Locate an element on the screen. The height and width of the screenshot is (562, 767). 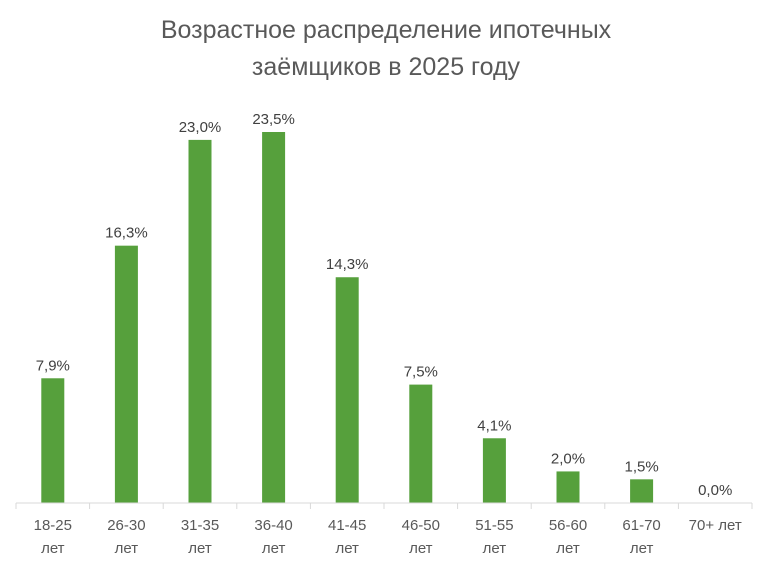
x-tick-label: 31-35 is located at coordinates (200, 525).